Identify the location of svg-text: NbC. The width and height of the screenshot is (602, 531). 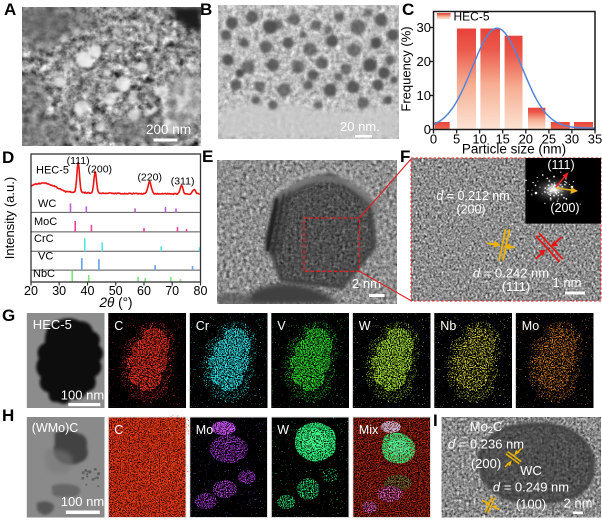
(44, 274).